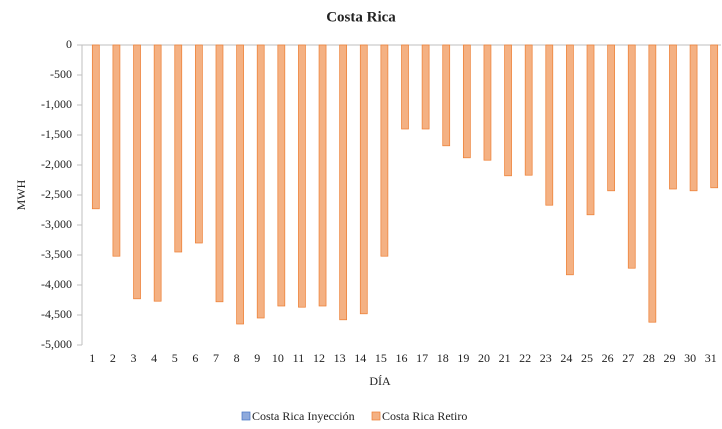  I want to click on y-tick-label: -500, so click(61, 74).